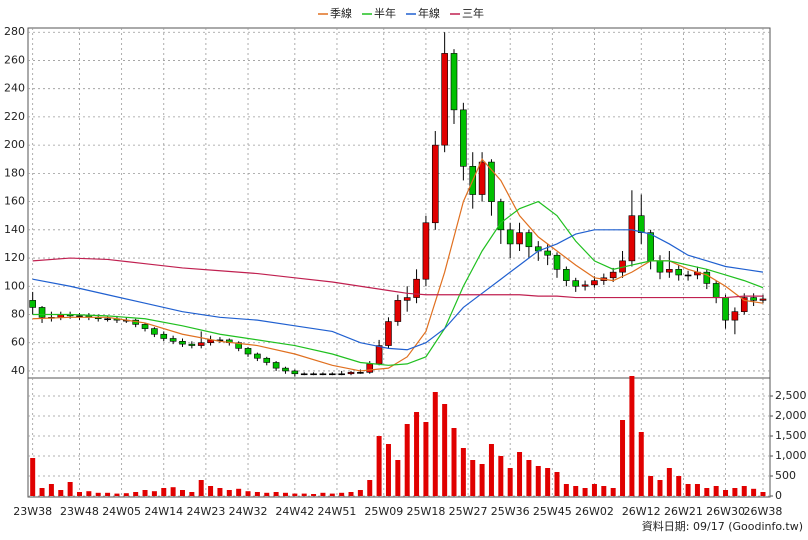 Image resolution: width=808 pixels, height=540 pixels. I want to click on x-tick-label: 24W42, so click(294, 511).